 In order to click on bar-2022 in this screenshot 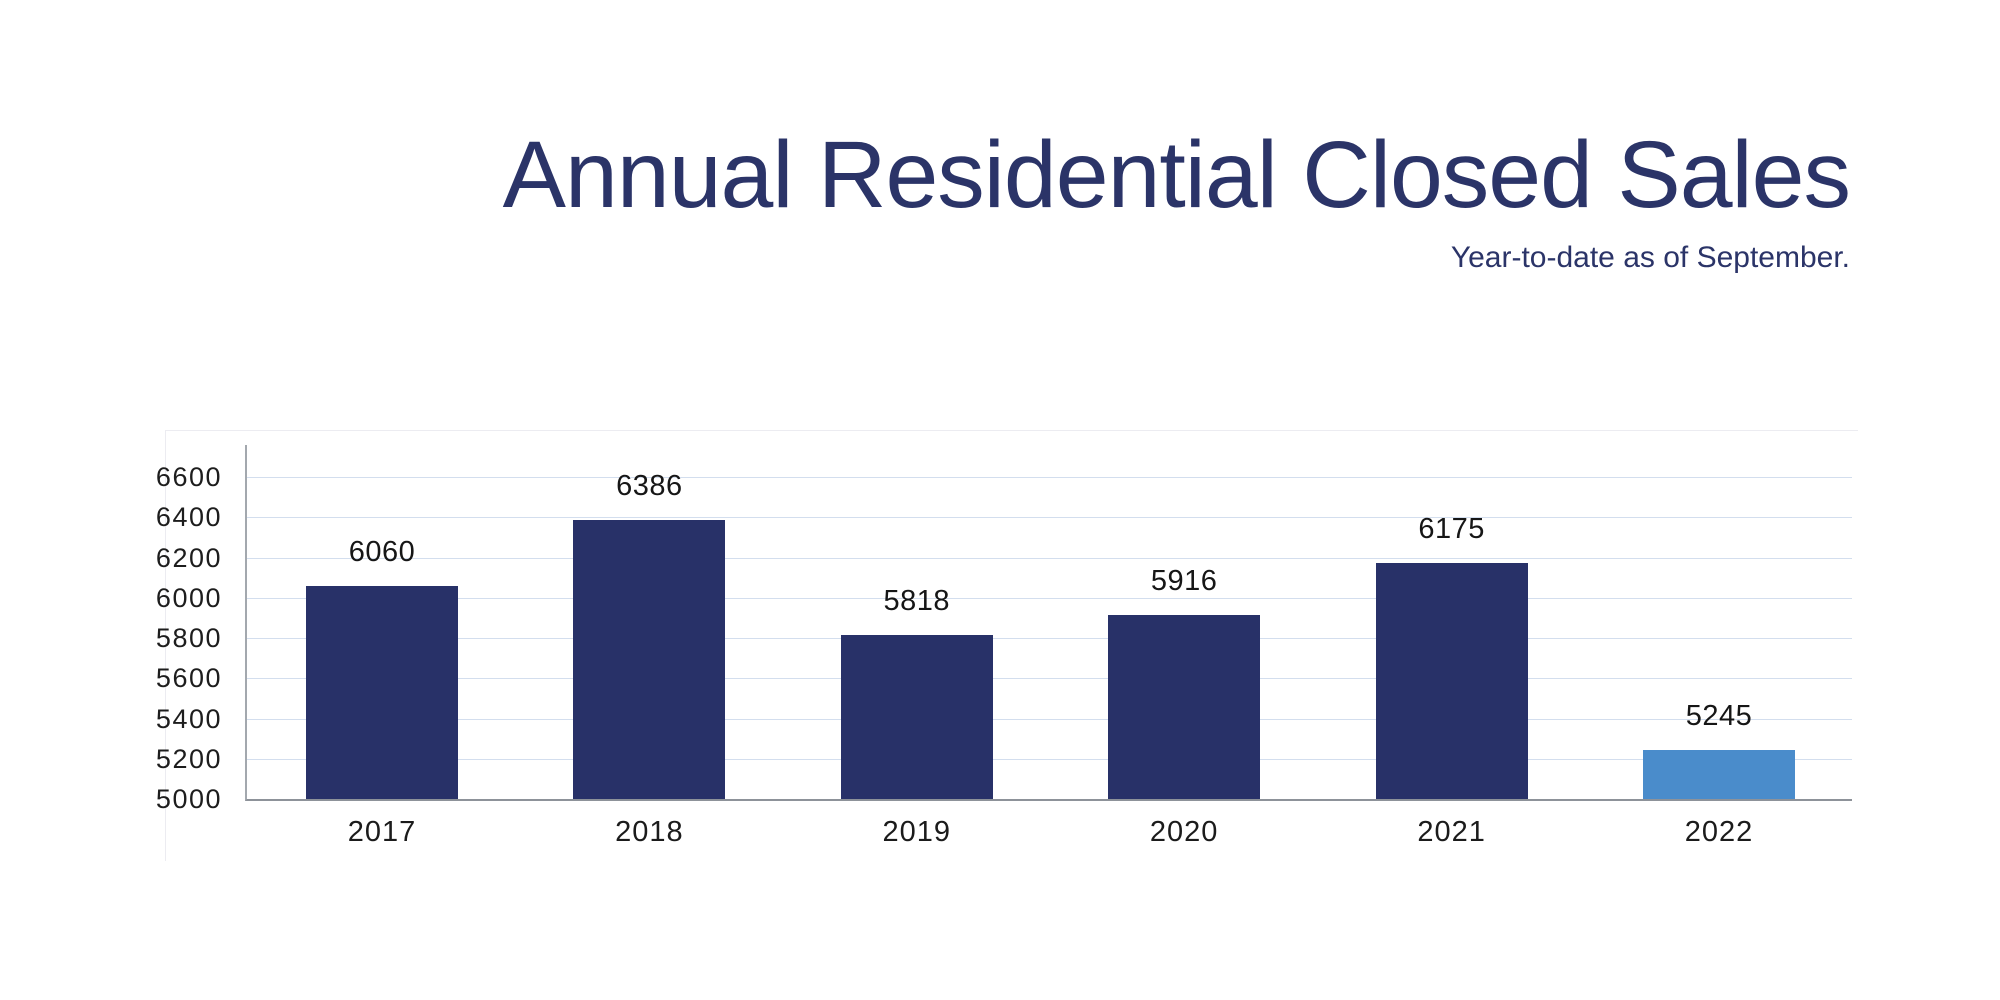, I will do `click(1719, 774)`.